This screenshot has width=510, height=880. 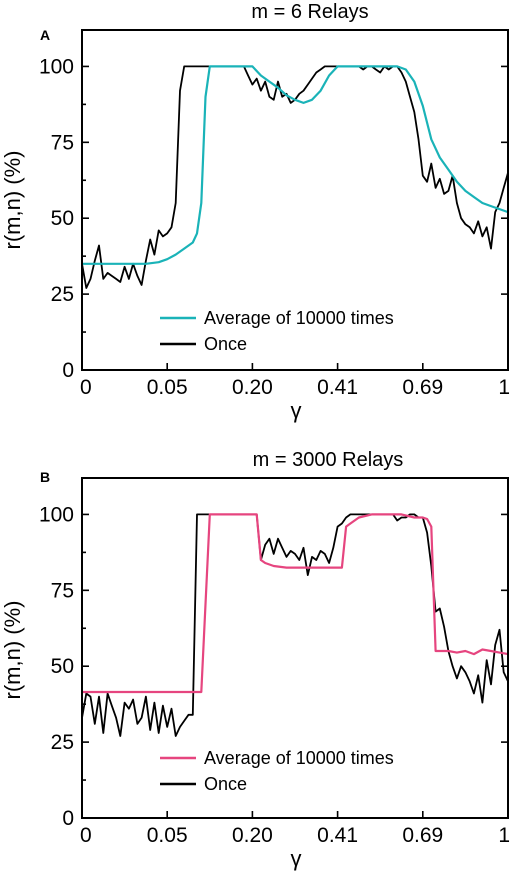 What do you see at coordinates (277, 771) in the screenshot?
I see `panel-b-legend: Average of 10000 times Once` at bounding box center [277, 771].